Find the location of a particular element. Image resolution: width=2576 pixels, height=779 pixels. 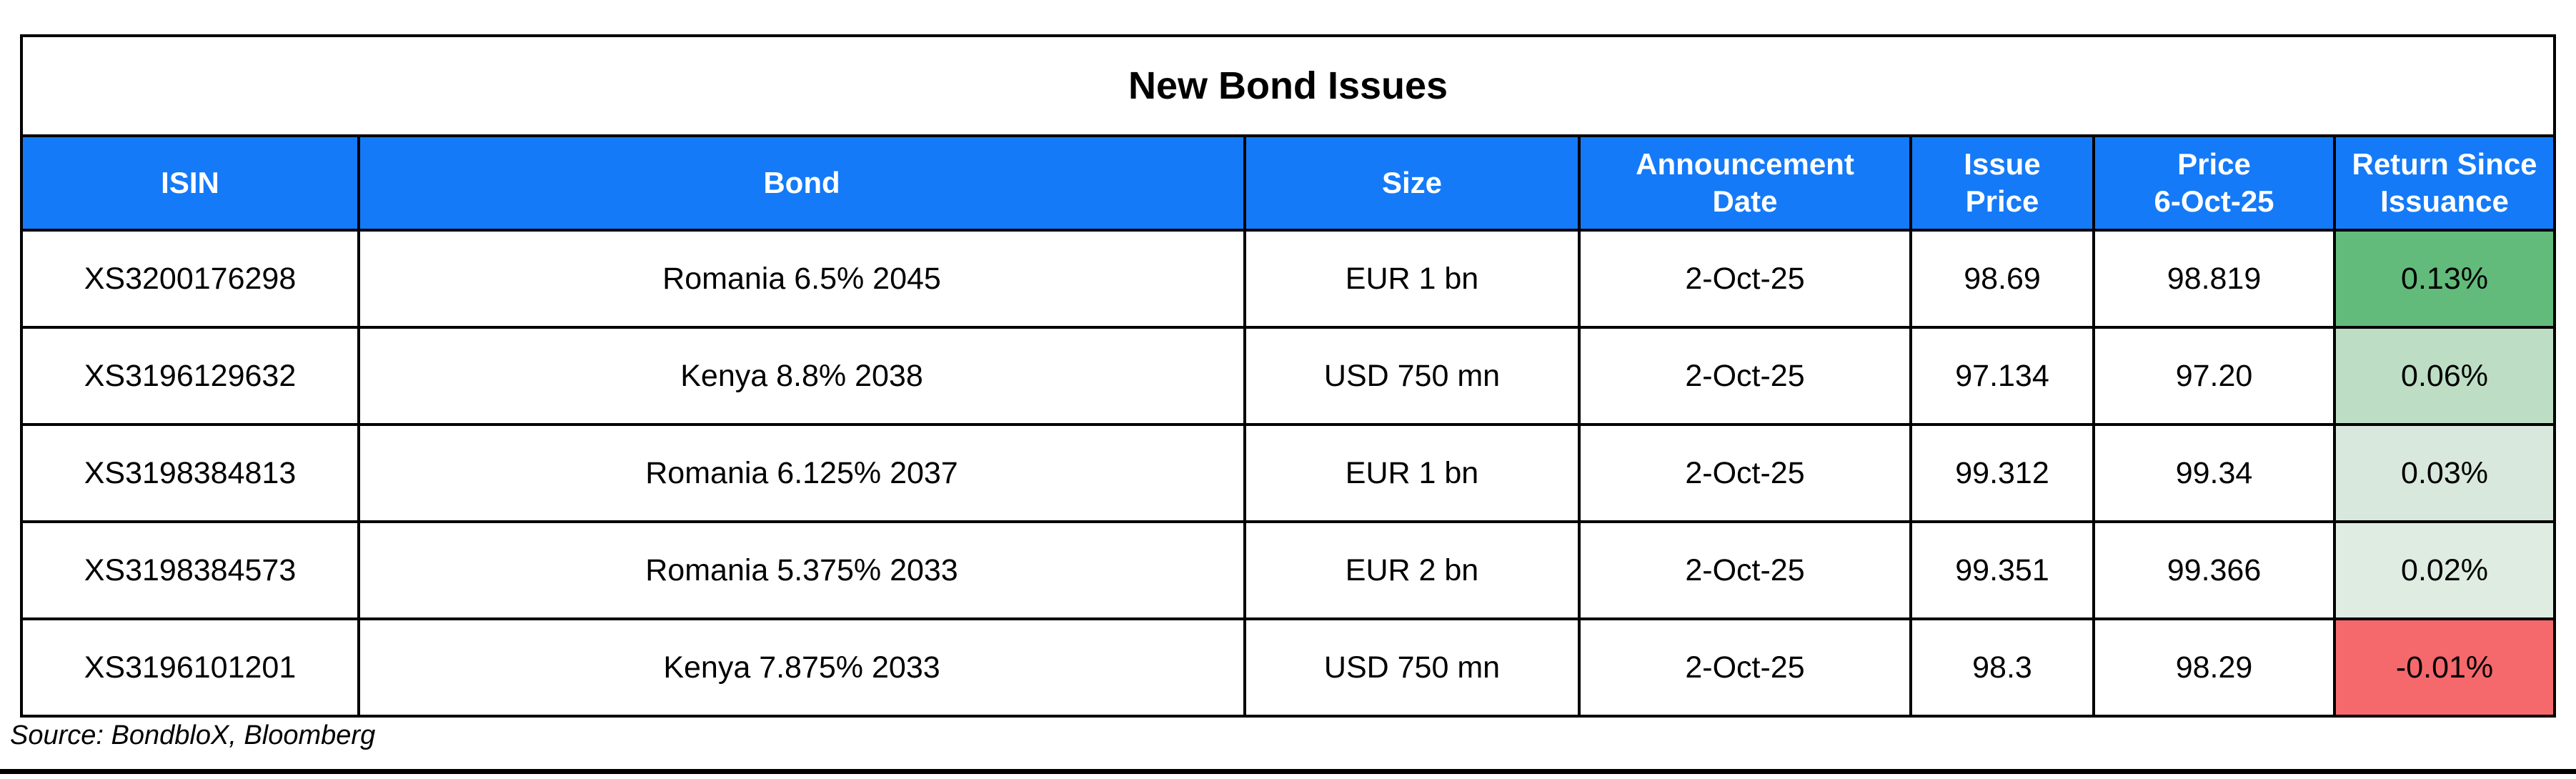

cell-price: 99.366 is located at coordinates (2214, 570).